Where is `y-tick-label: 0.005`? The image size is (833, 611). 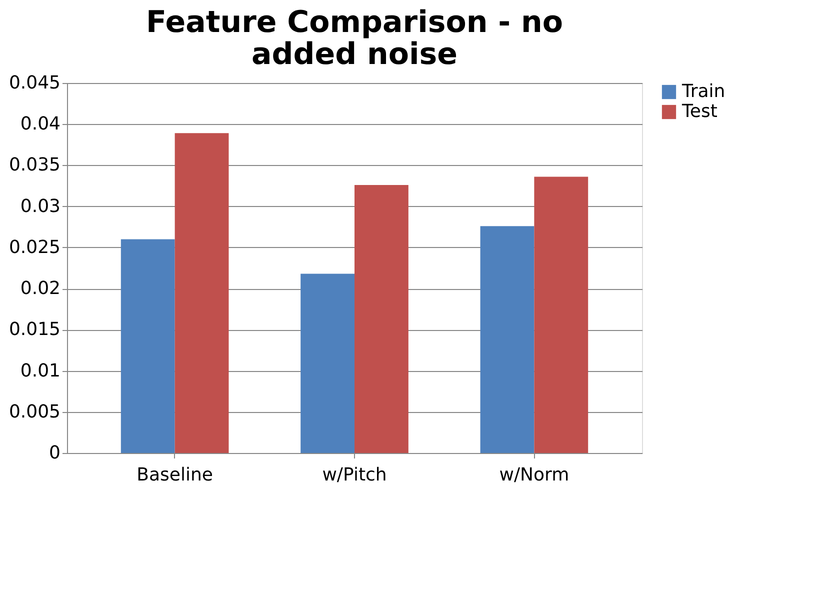 y-tick-label: 0.005 is located at coordinates (34, 411).